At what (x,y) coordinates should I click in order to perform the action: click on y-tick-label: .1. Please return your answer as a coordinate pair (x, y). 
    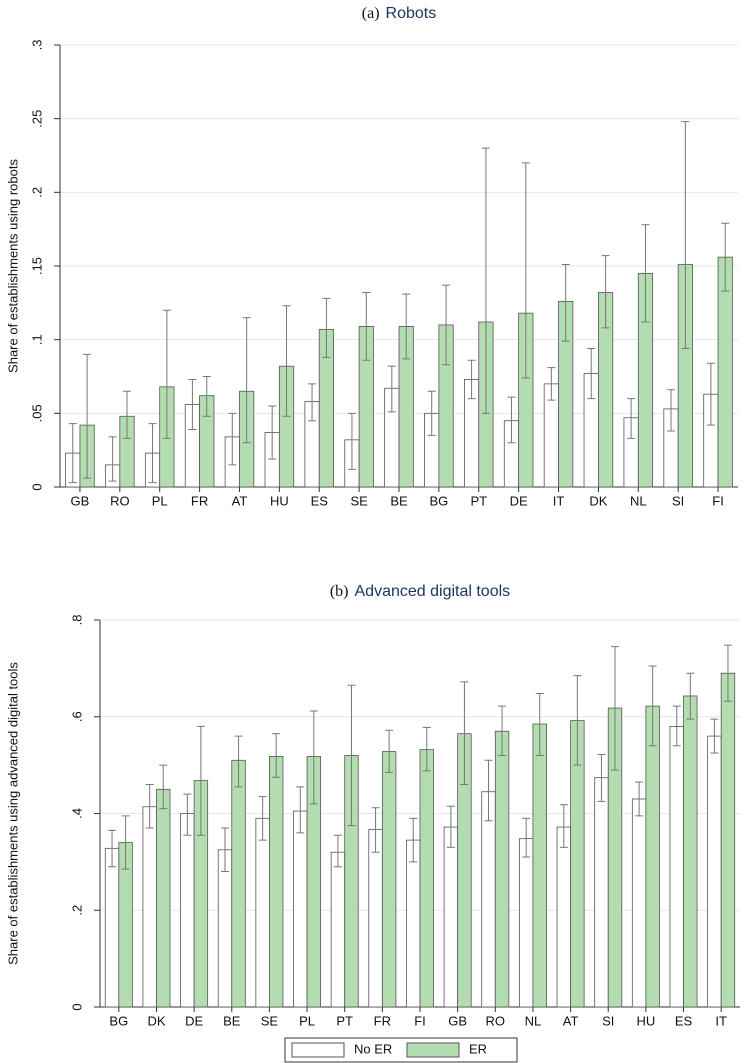
    Looking at the image, I should click on (36, 339).